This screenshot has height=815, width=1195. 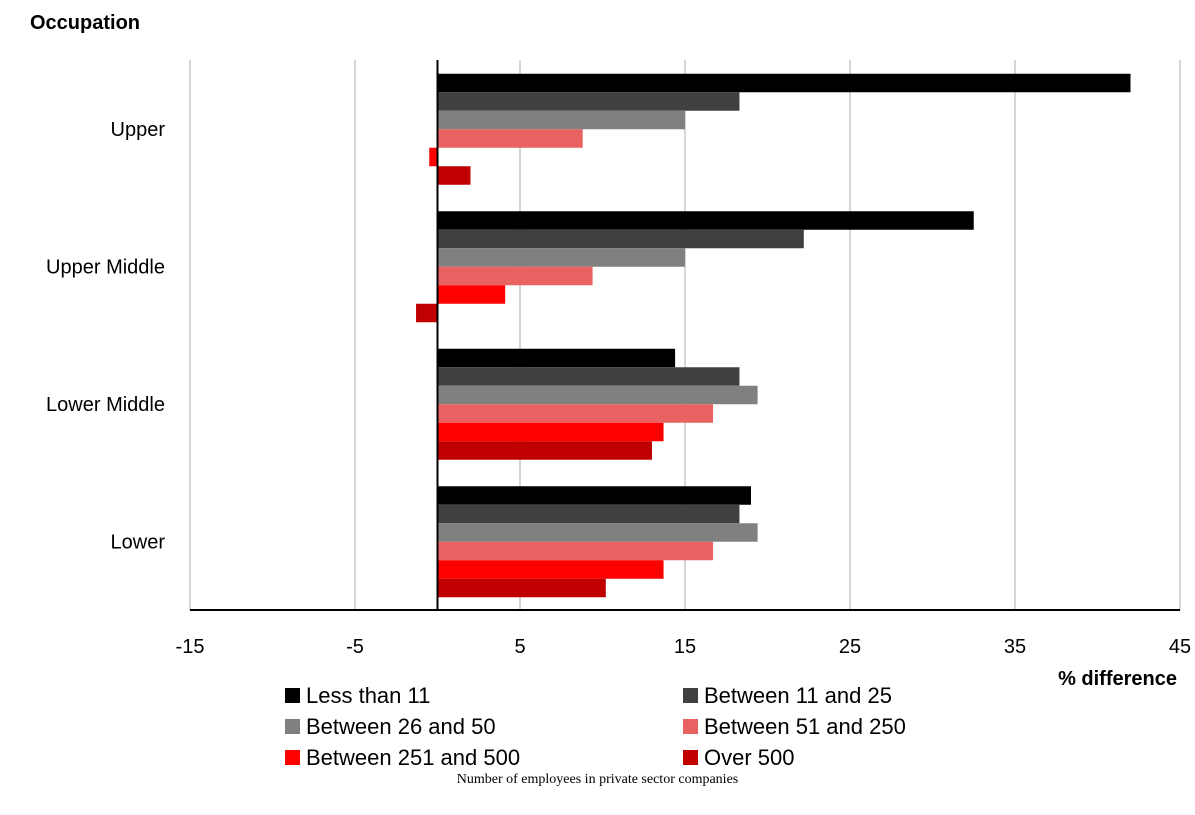 I want to click on tick-label: 35, so click(x=1015, y=647).